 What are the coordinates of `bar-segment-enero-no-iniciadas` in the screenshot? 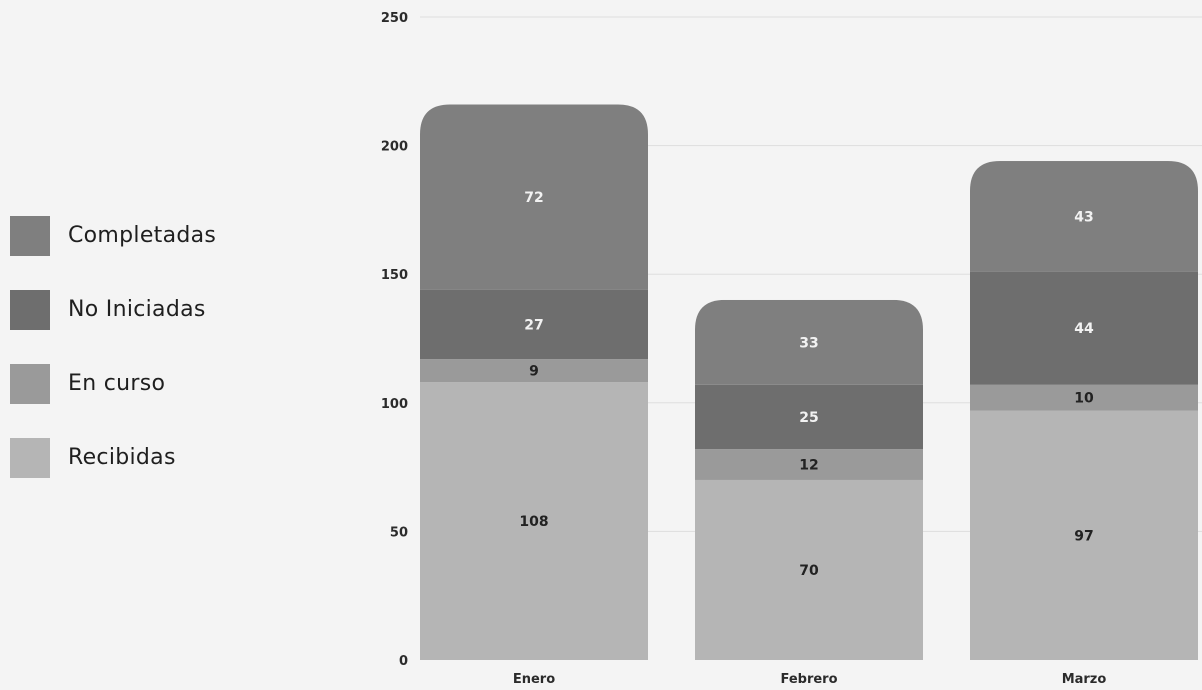 It's located at (534, 324).